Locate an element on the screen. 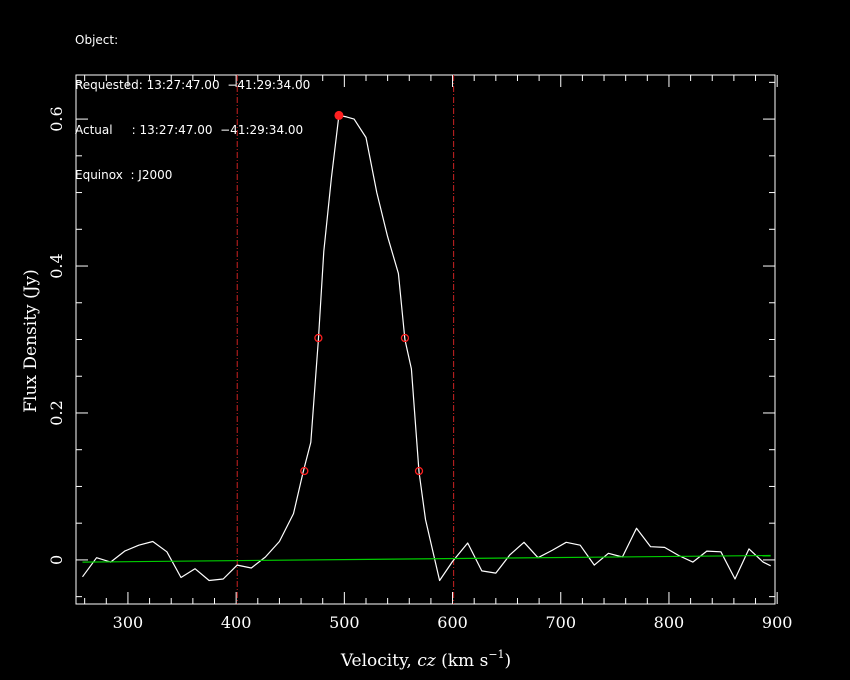 The height and width of the screenshot is (680, 850). x-tick-label: 300 is located at coordinates (128, 622).